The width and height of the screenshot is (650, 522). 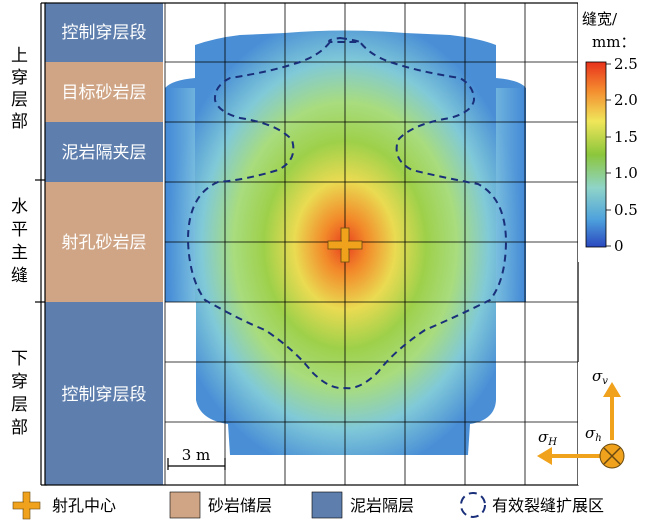 I want to click on zone-label-1: 控制穿层段, so click(x=104, y=33).